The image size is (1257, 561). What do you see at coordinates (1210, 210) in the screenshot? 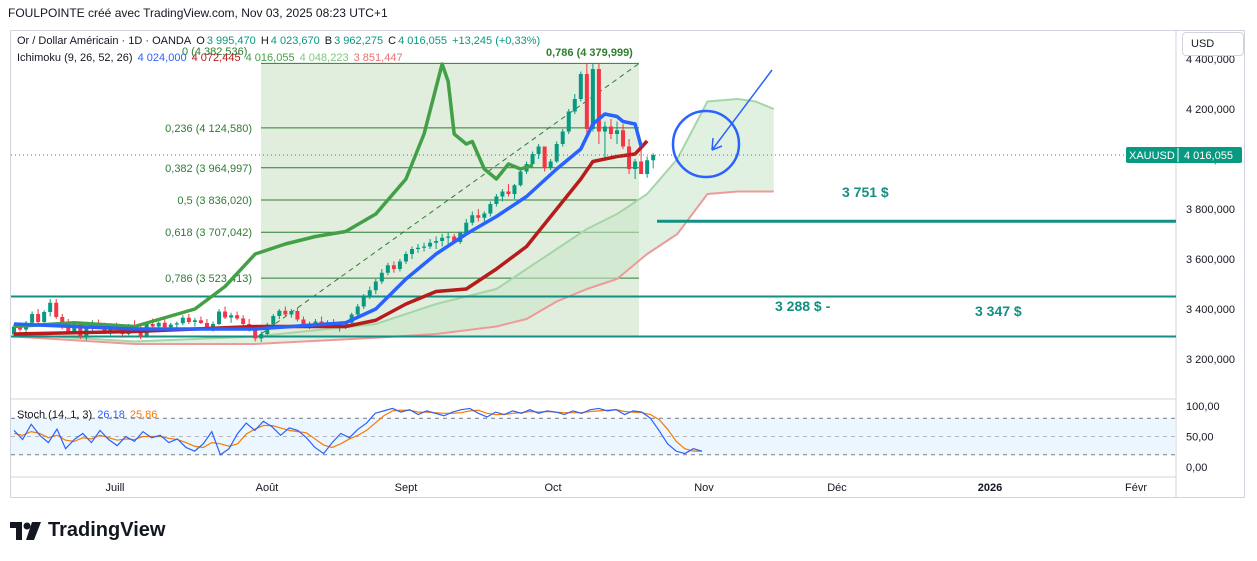
I see `price-tick-label: 3 800,000` at bounding box center [1210, 210].